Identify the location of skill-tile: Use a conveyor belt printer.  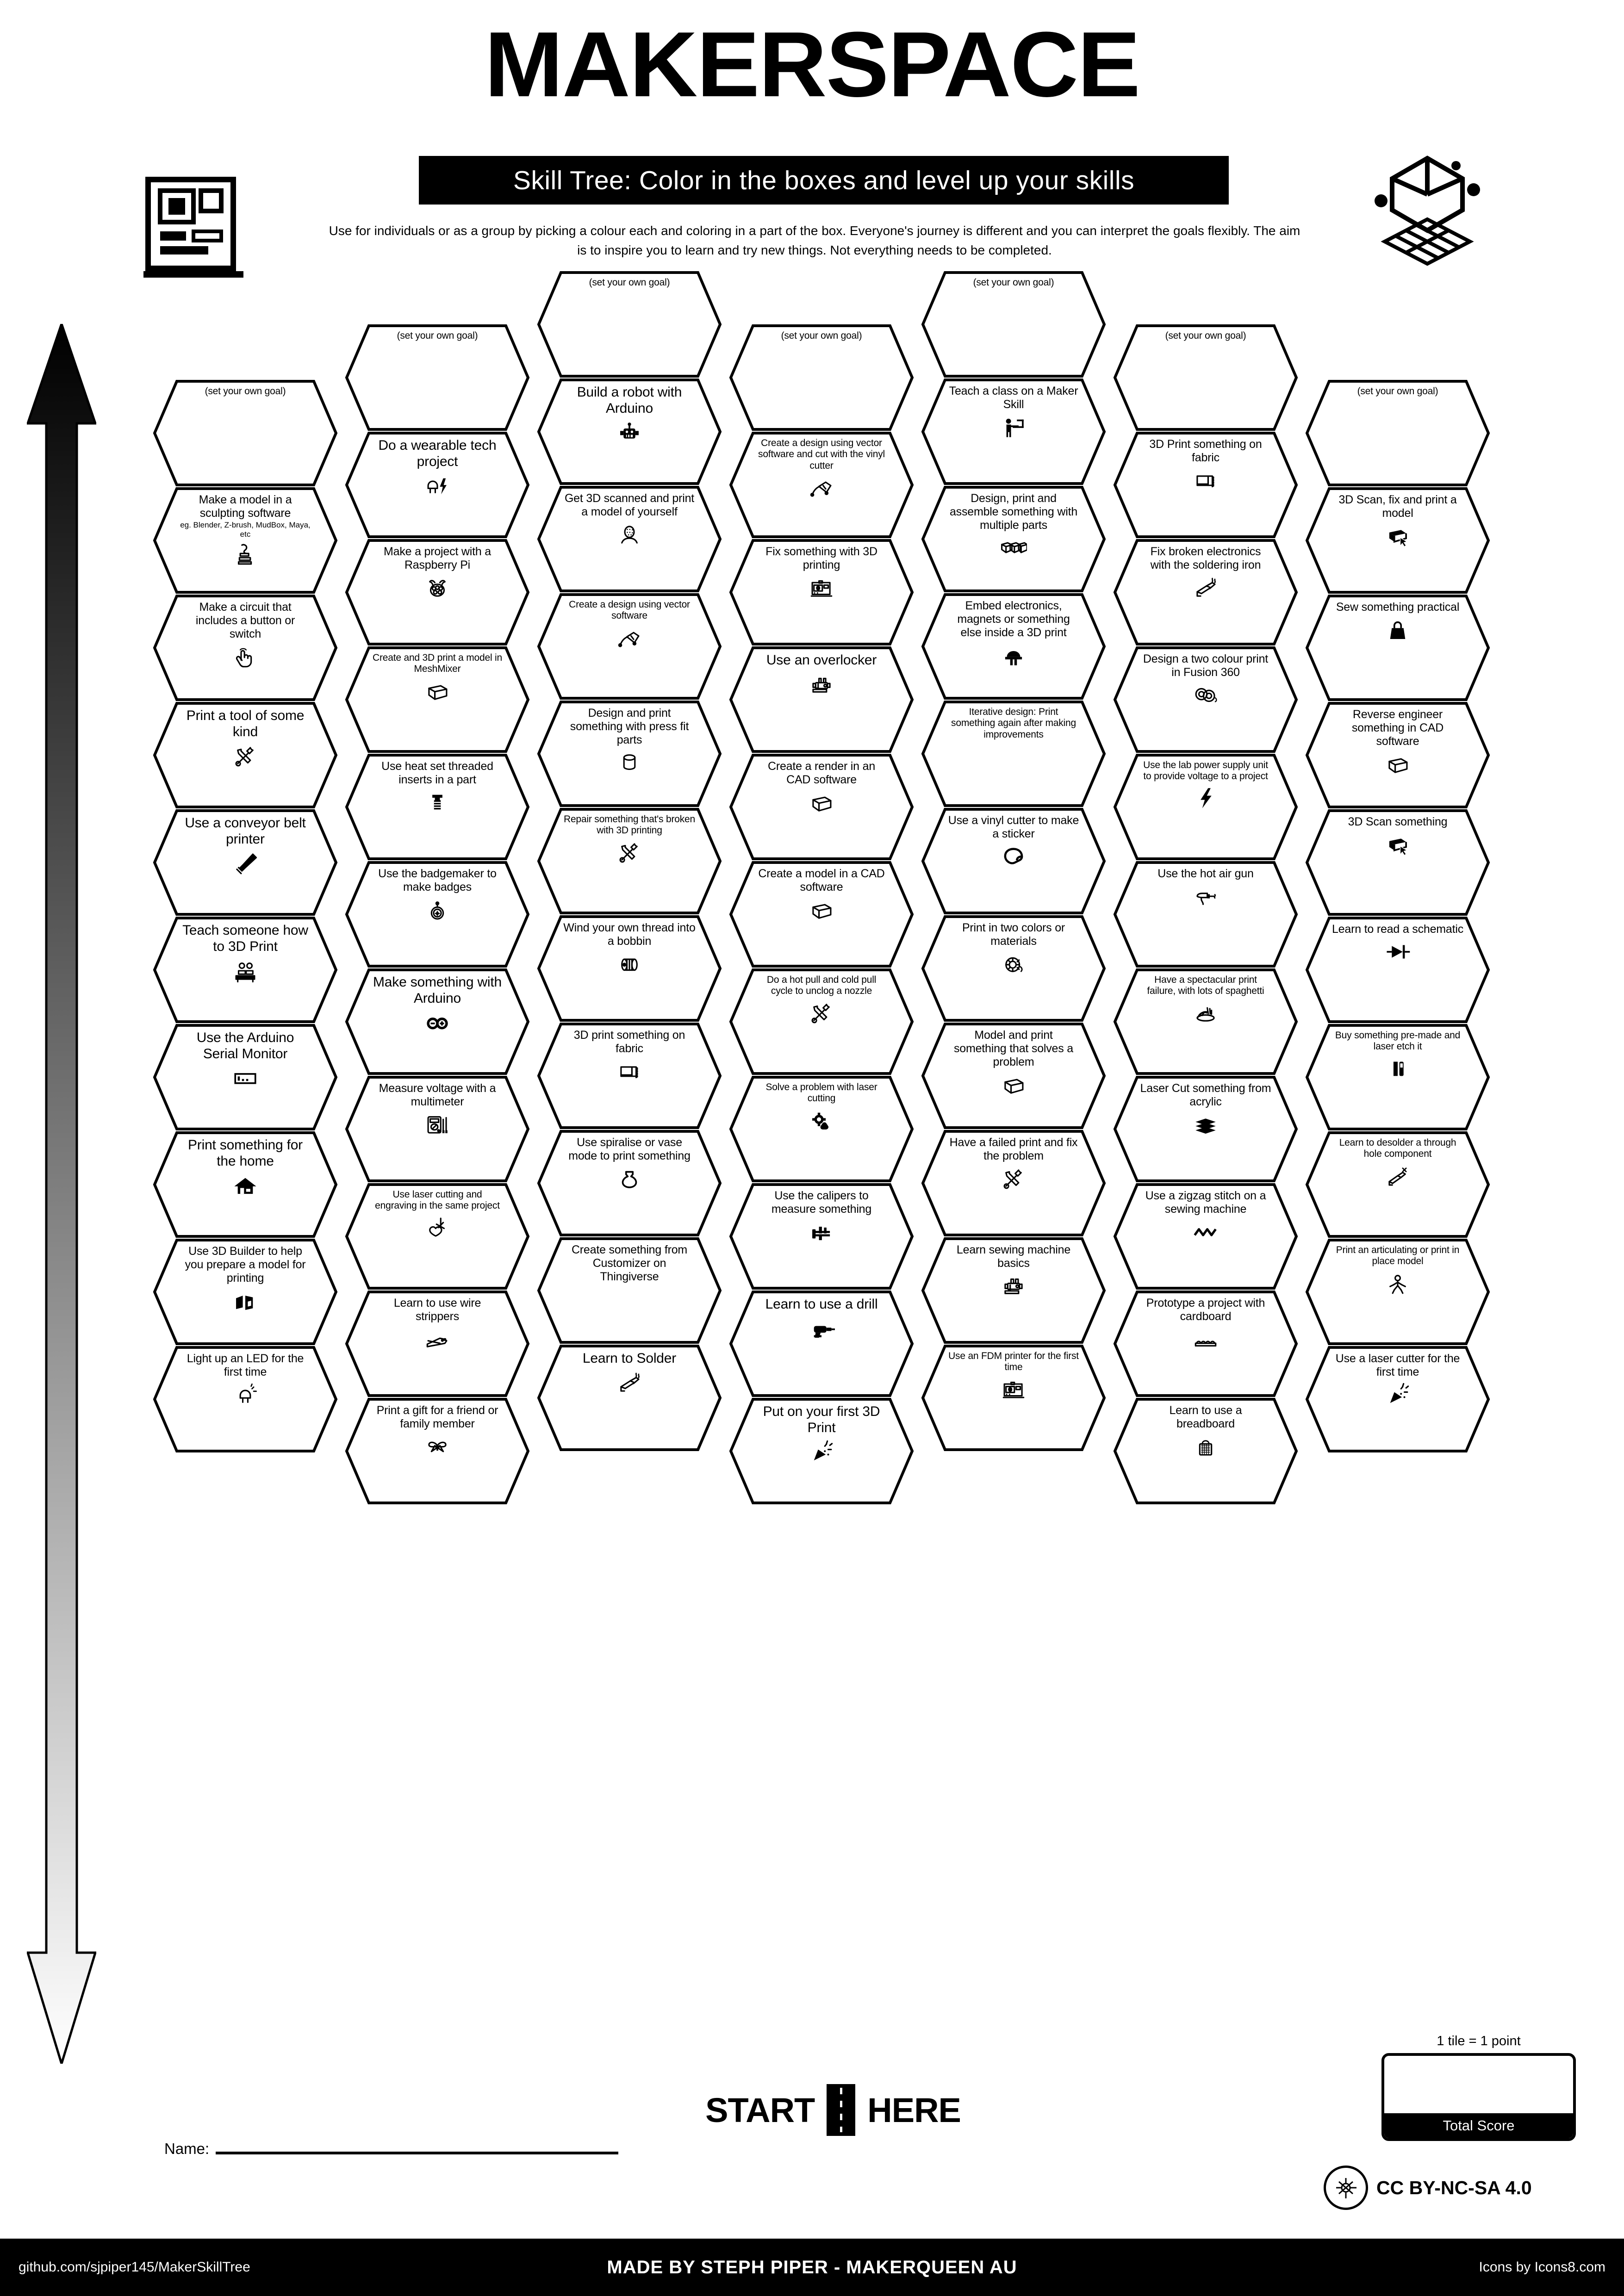
(245, 863).